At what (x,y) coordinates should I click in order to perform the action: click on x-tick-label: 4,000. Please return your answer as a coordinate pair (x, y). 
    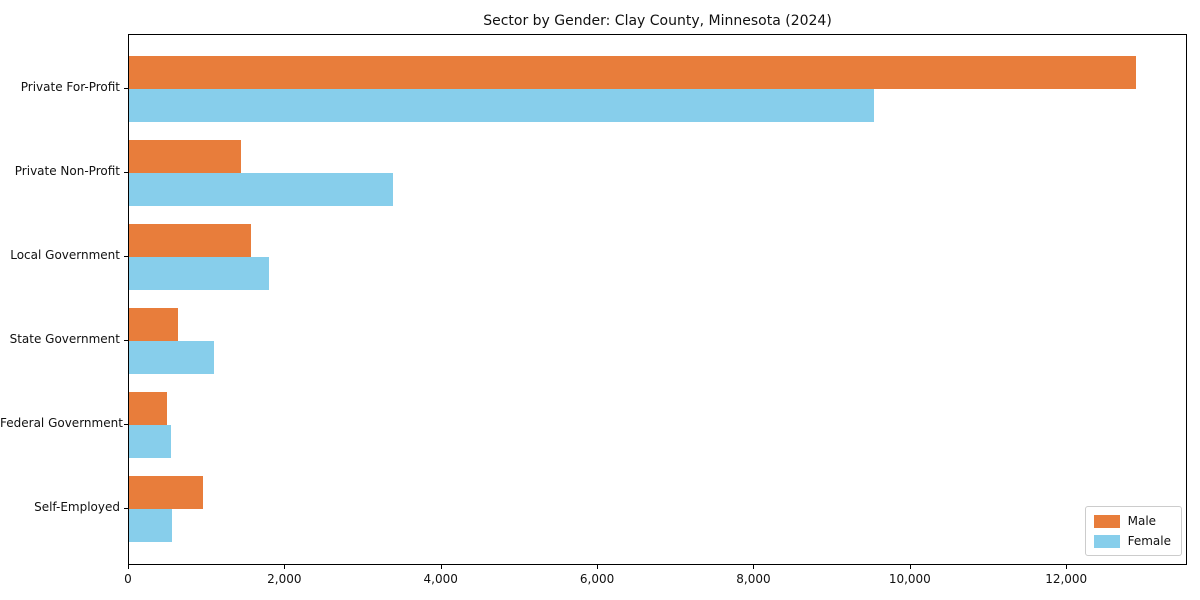
    Looking at the image, I should click on (440, 579).